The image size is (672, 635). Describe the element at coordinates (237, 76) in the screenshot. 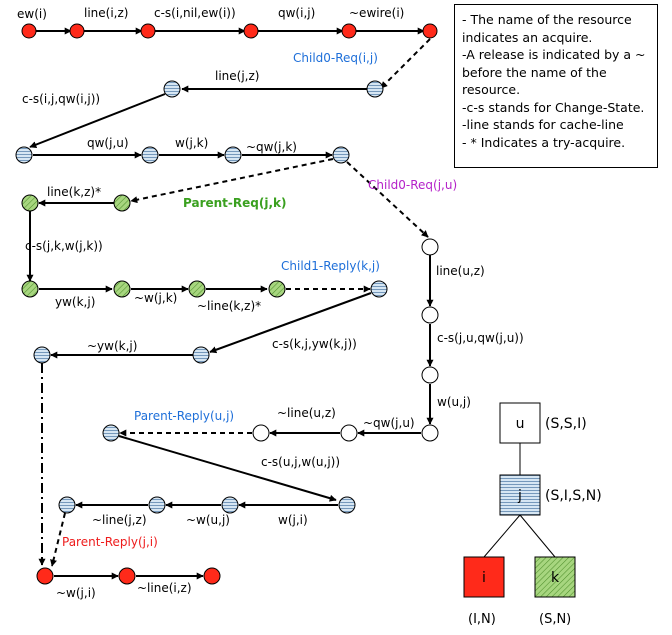

I see `label-line-jz: line(j,z)` at that location.